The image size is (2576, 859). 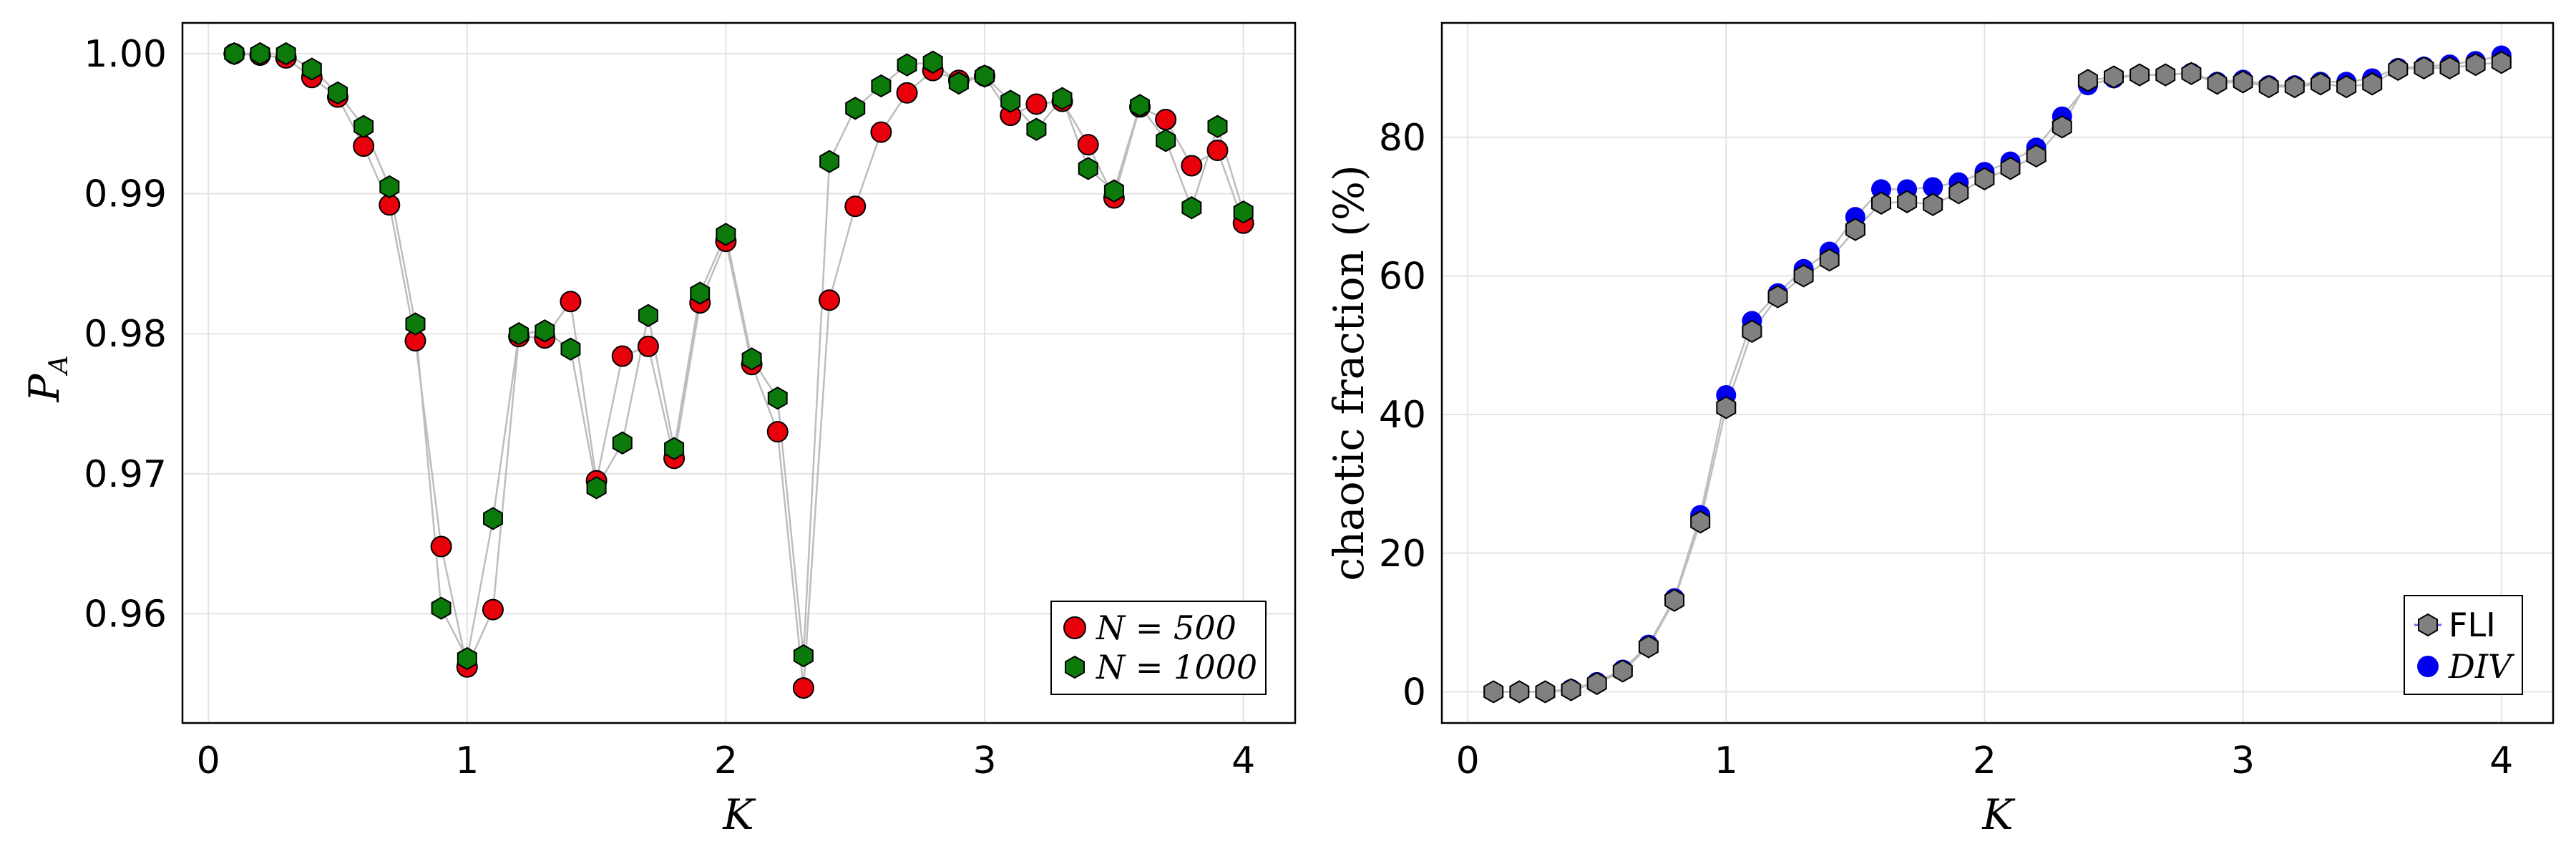 What do you see at coordinates (1348, 373) in the screenshot?
I see `right-y-axis-label: chaotic fraction (%)` at bounding box center [1348, 373].